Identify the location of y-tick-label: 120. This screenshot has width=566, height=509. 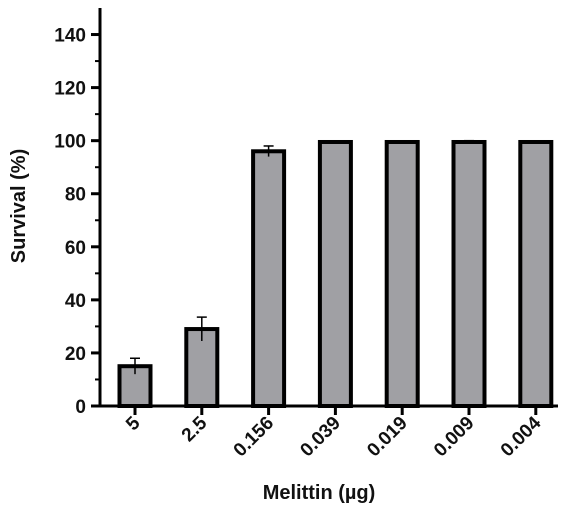
(70, 89).